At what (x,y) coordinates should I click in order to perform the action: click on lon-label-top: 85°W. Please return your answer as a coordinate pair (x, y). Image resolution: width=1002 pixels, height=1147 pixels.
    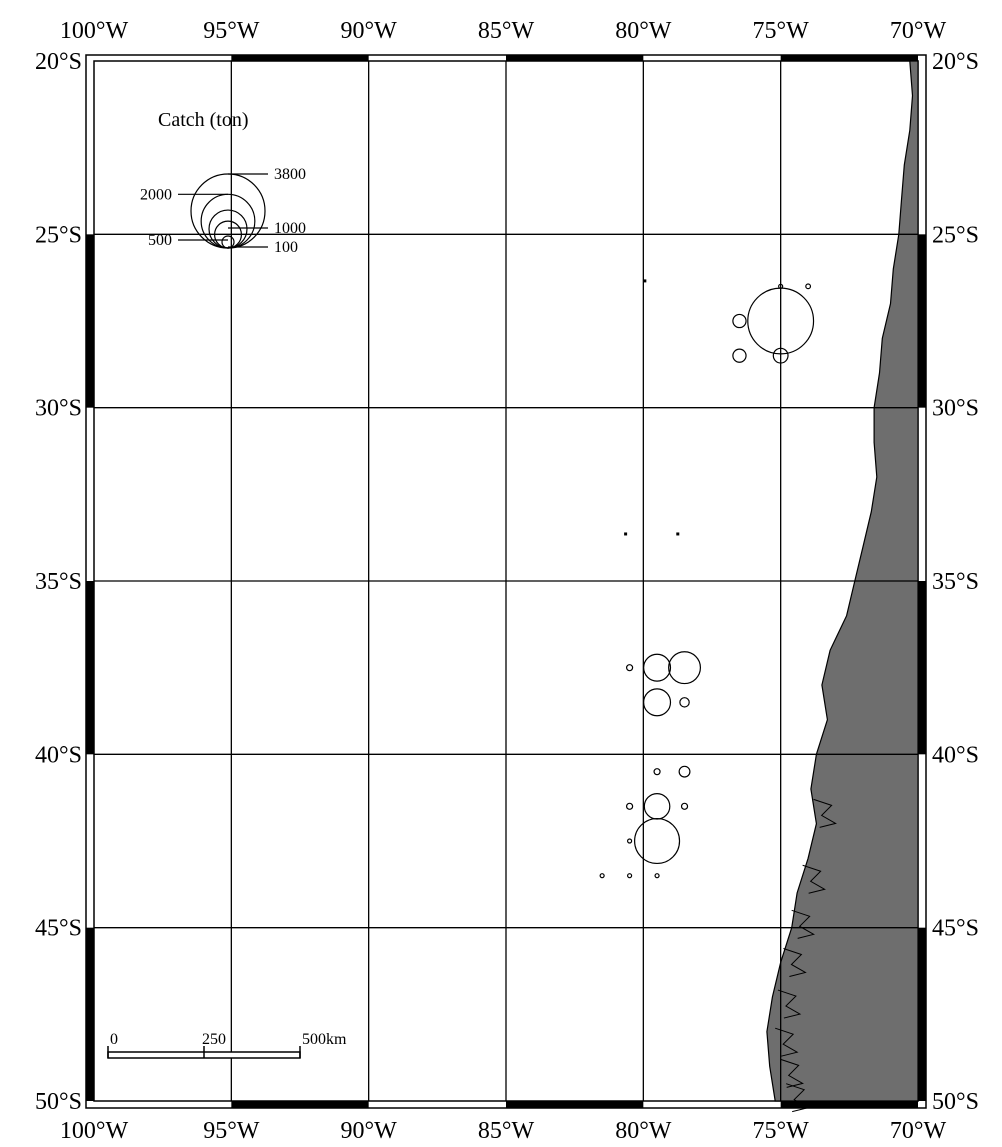
    Looking at the image, I should click on (506, 31).